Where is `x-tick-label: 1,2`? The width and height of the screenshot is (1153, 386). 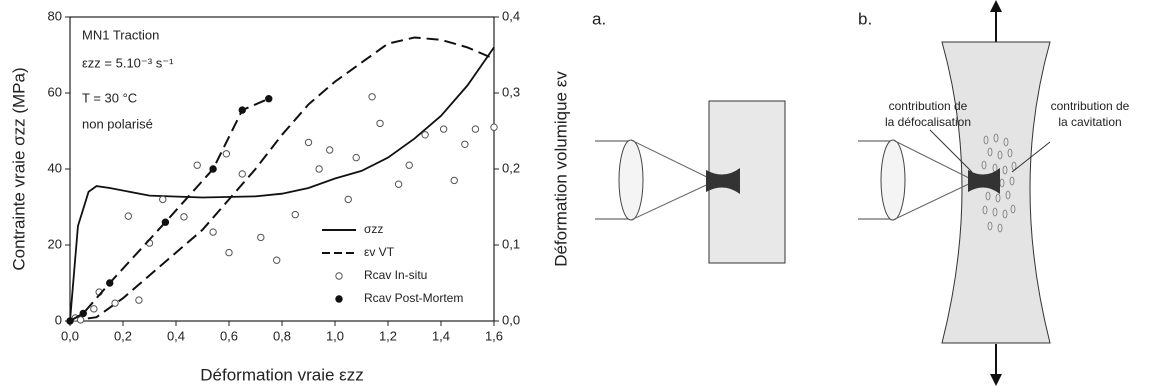
x-tick-label: 1,2 is located at coordinates (388, 335).